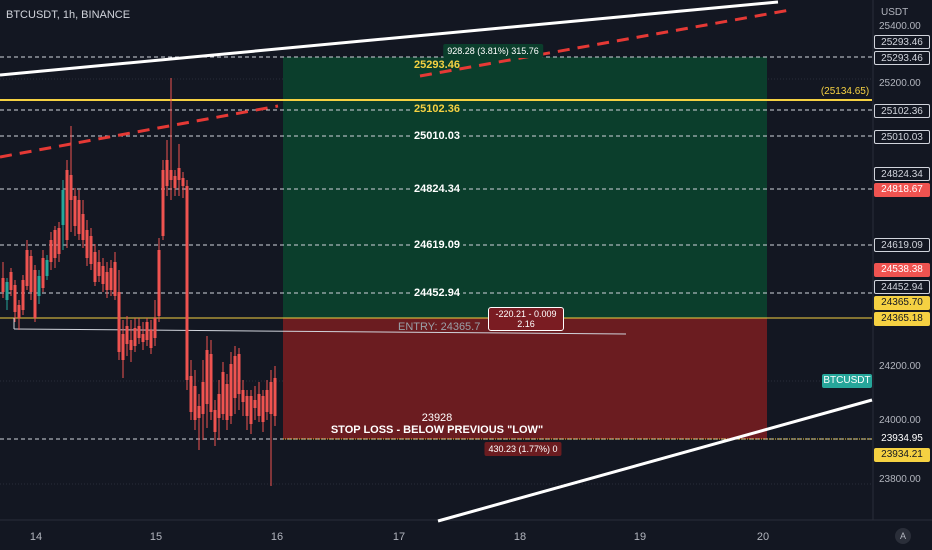 This screenshot has height=550, width=932. Describe the element at coordinates (399, 537) in the screenshot. I see `time-axis-label: 17` at that location.